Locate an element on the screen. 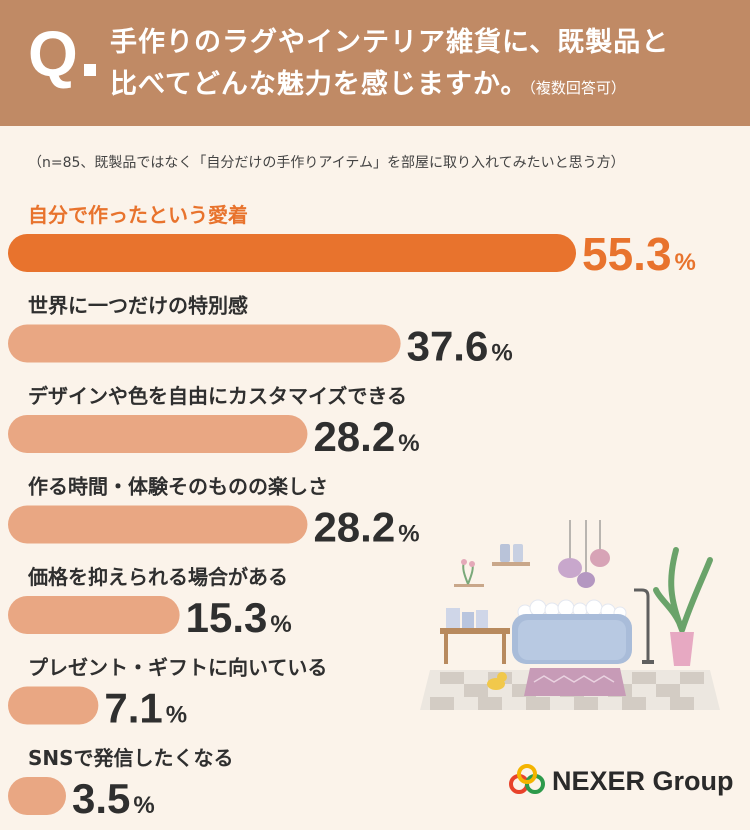 The width and height of the screenshot is (750, 830). logo-text: NEXER Group is located at coordinates (643, 780).